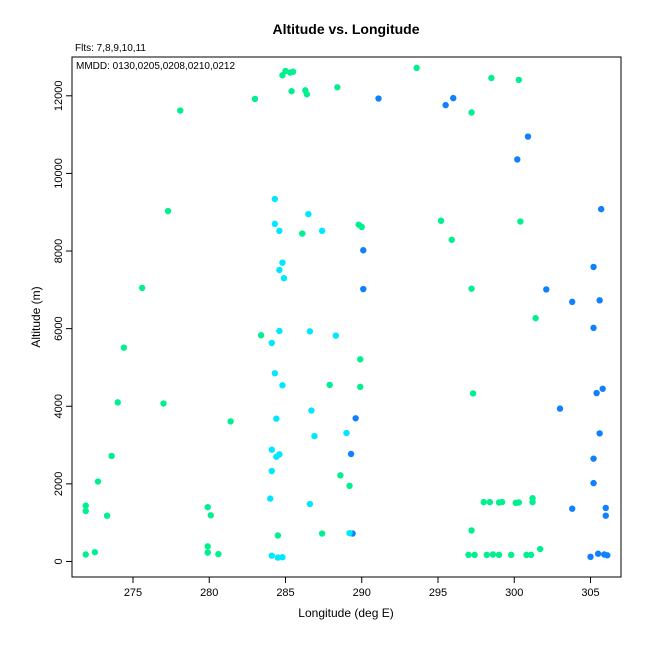 This screenshot has height=650, width=650. I want to click on y-tick-label: 0, so click(59, 561).